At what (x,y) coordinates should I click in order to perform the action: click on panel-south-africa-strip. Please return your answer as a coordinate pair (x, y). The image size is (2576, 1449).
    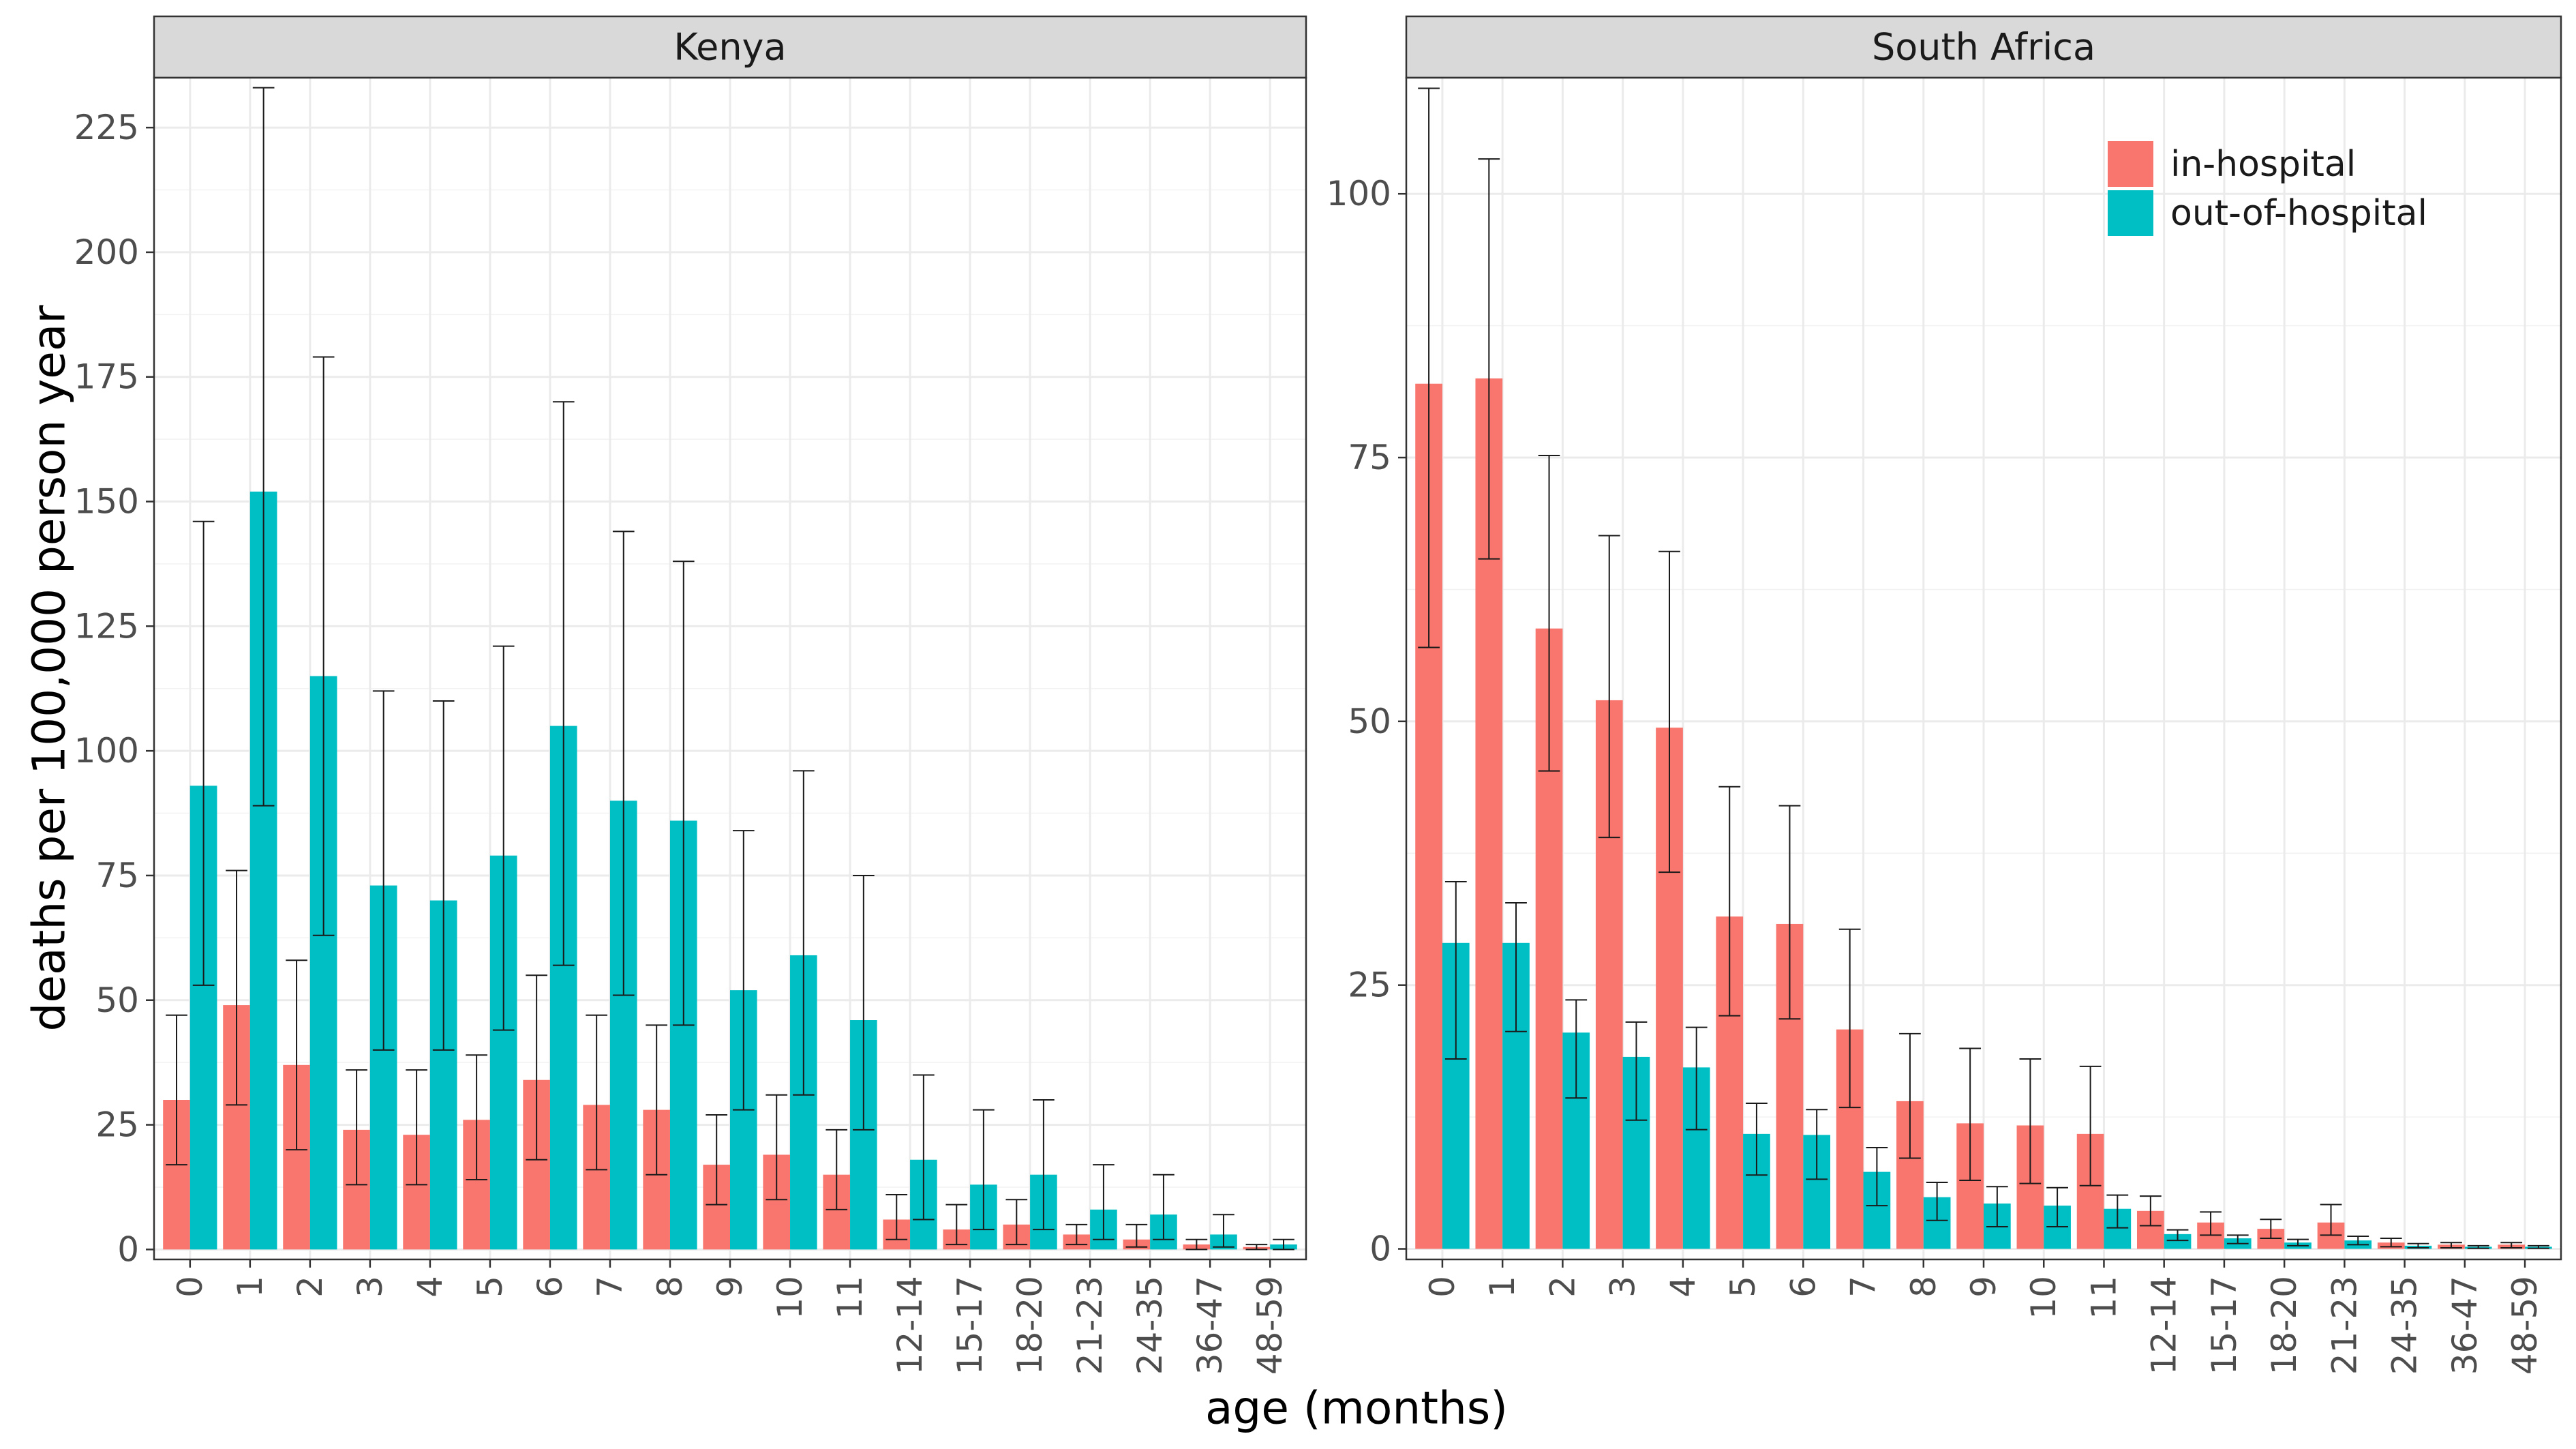
    Looking at the image, I should click on (1984, 47).